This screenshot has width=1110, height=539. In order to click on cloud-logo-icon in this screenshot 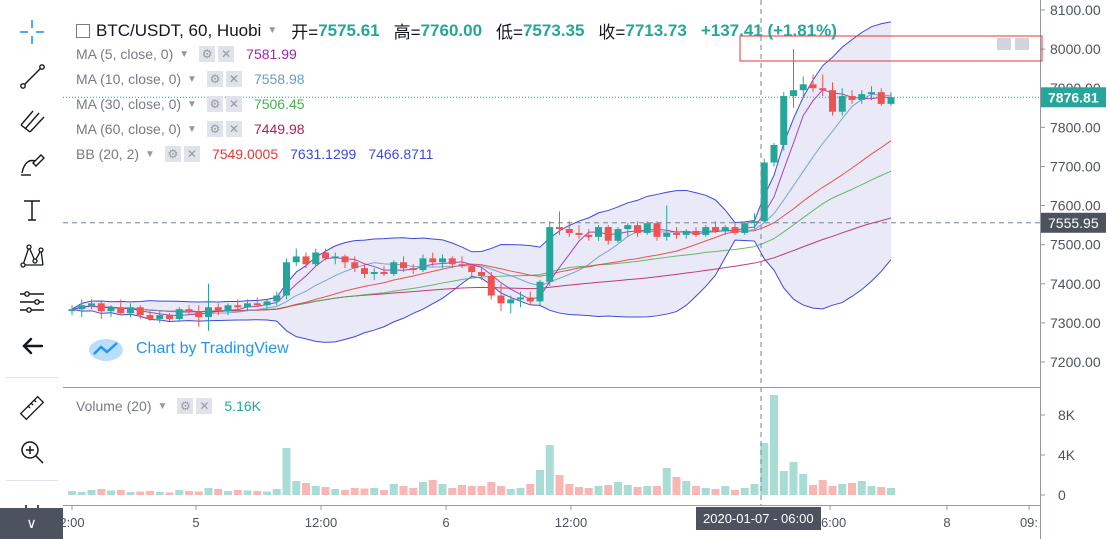, I will do `click(106, 350)`.